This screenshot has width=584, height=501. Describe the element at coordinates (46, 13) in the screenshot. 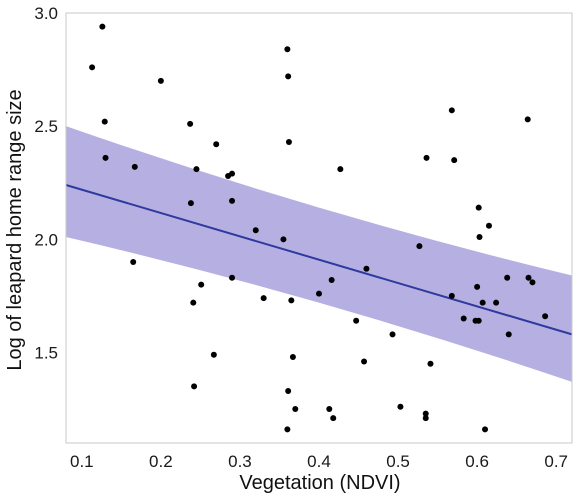

I see `y-tick-label: 3.0` at that location.